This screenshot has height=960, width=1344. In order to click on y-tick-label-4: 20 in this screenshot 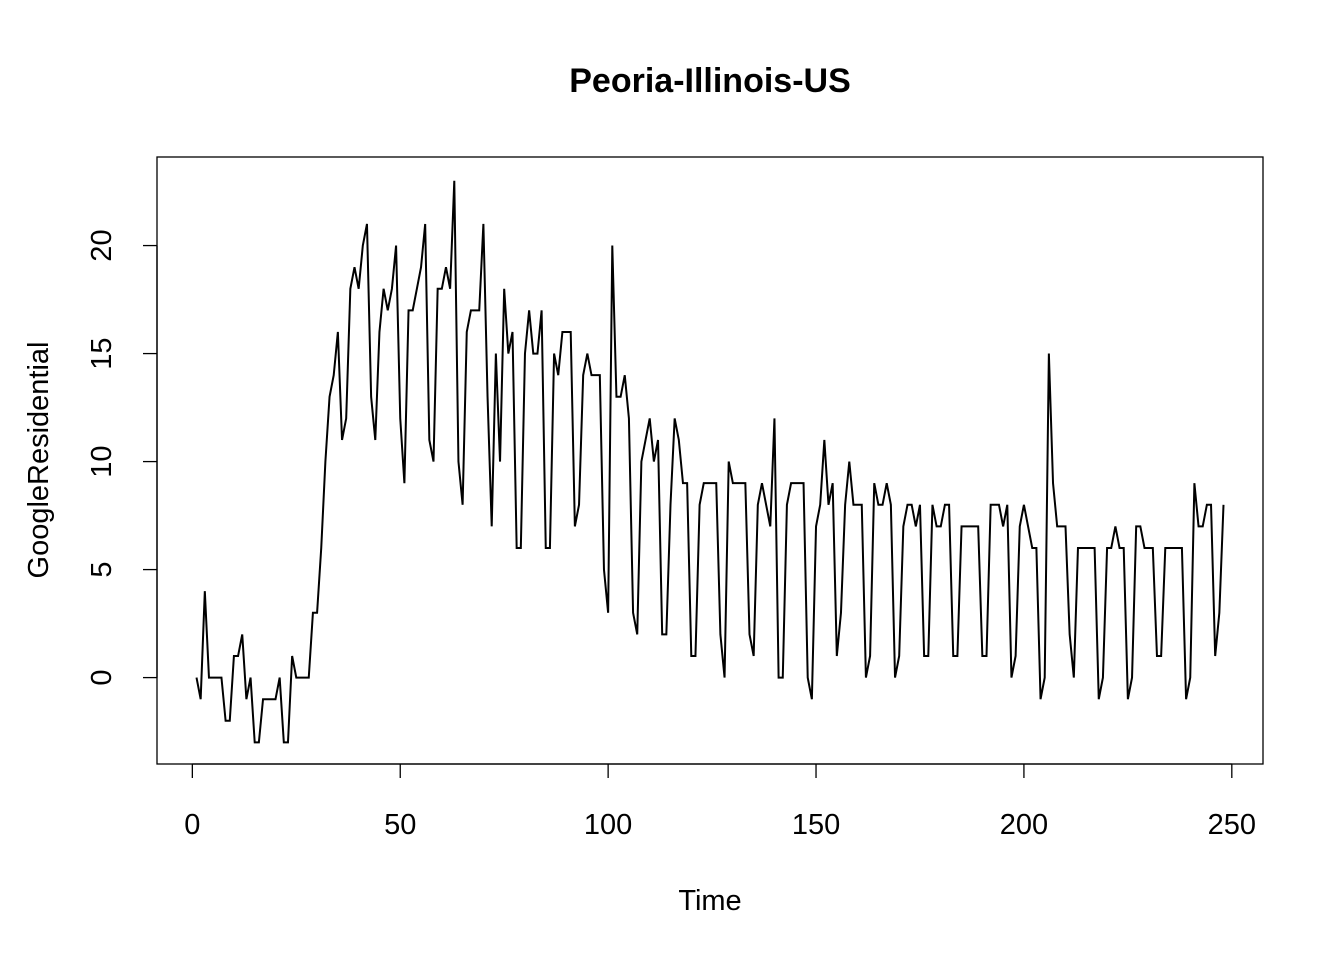, I will do `click(102, 245)`.